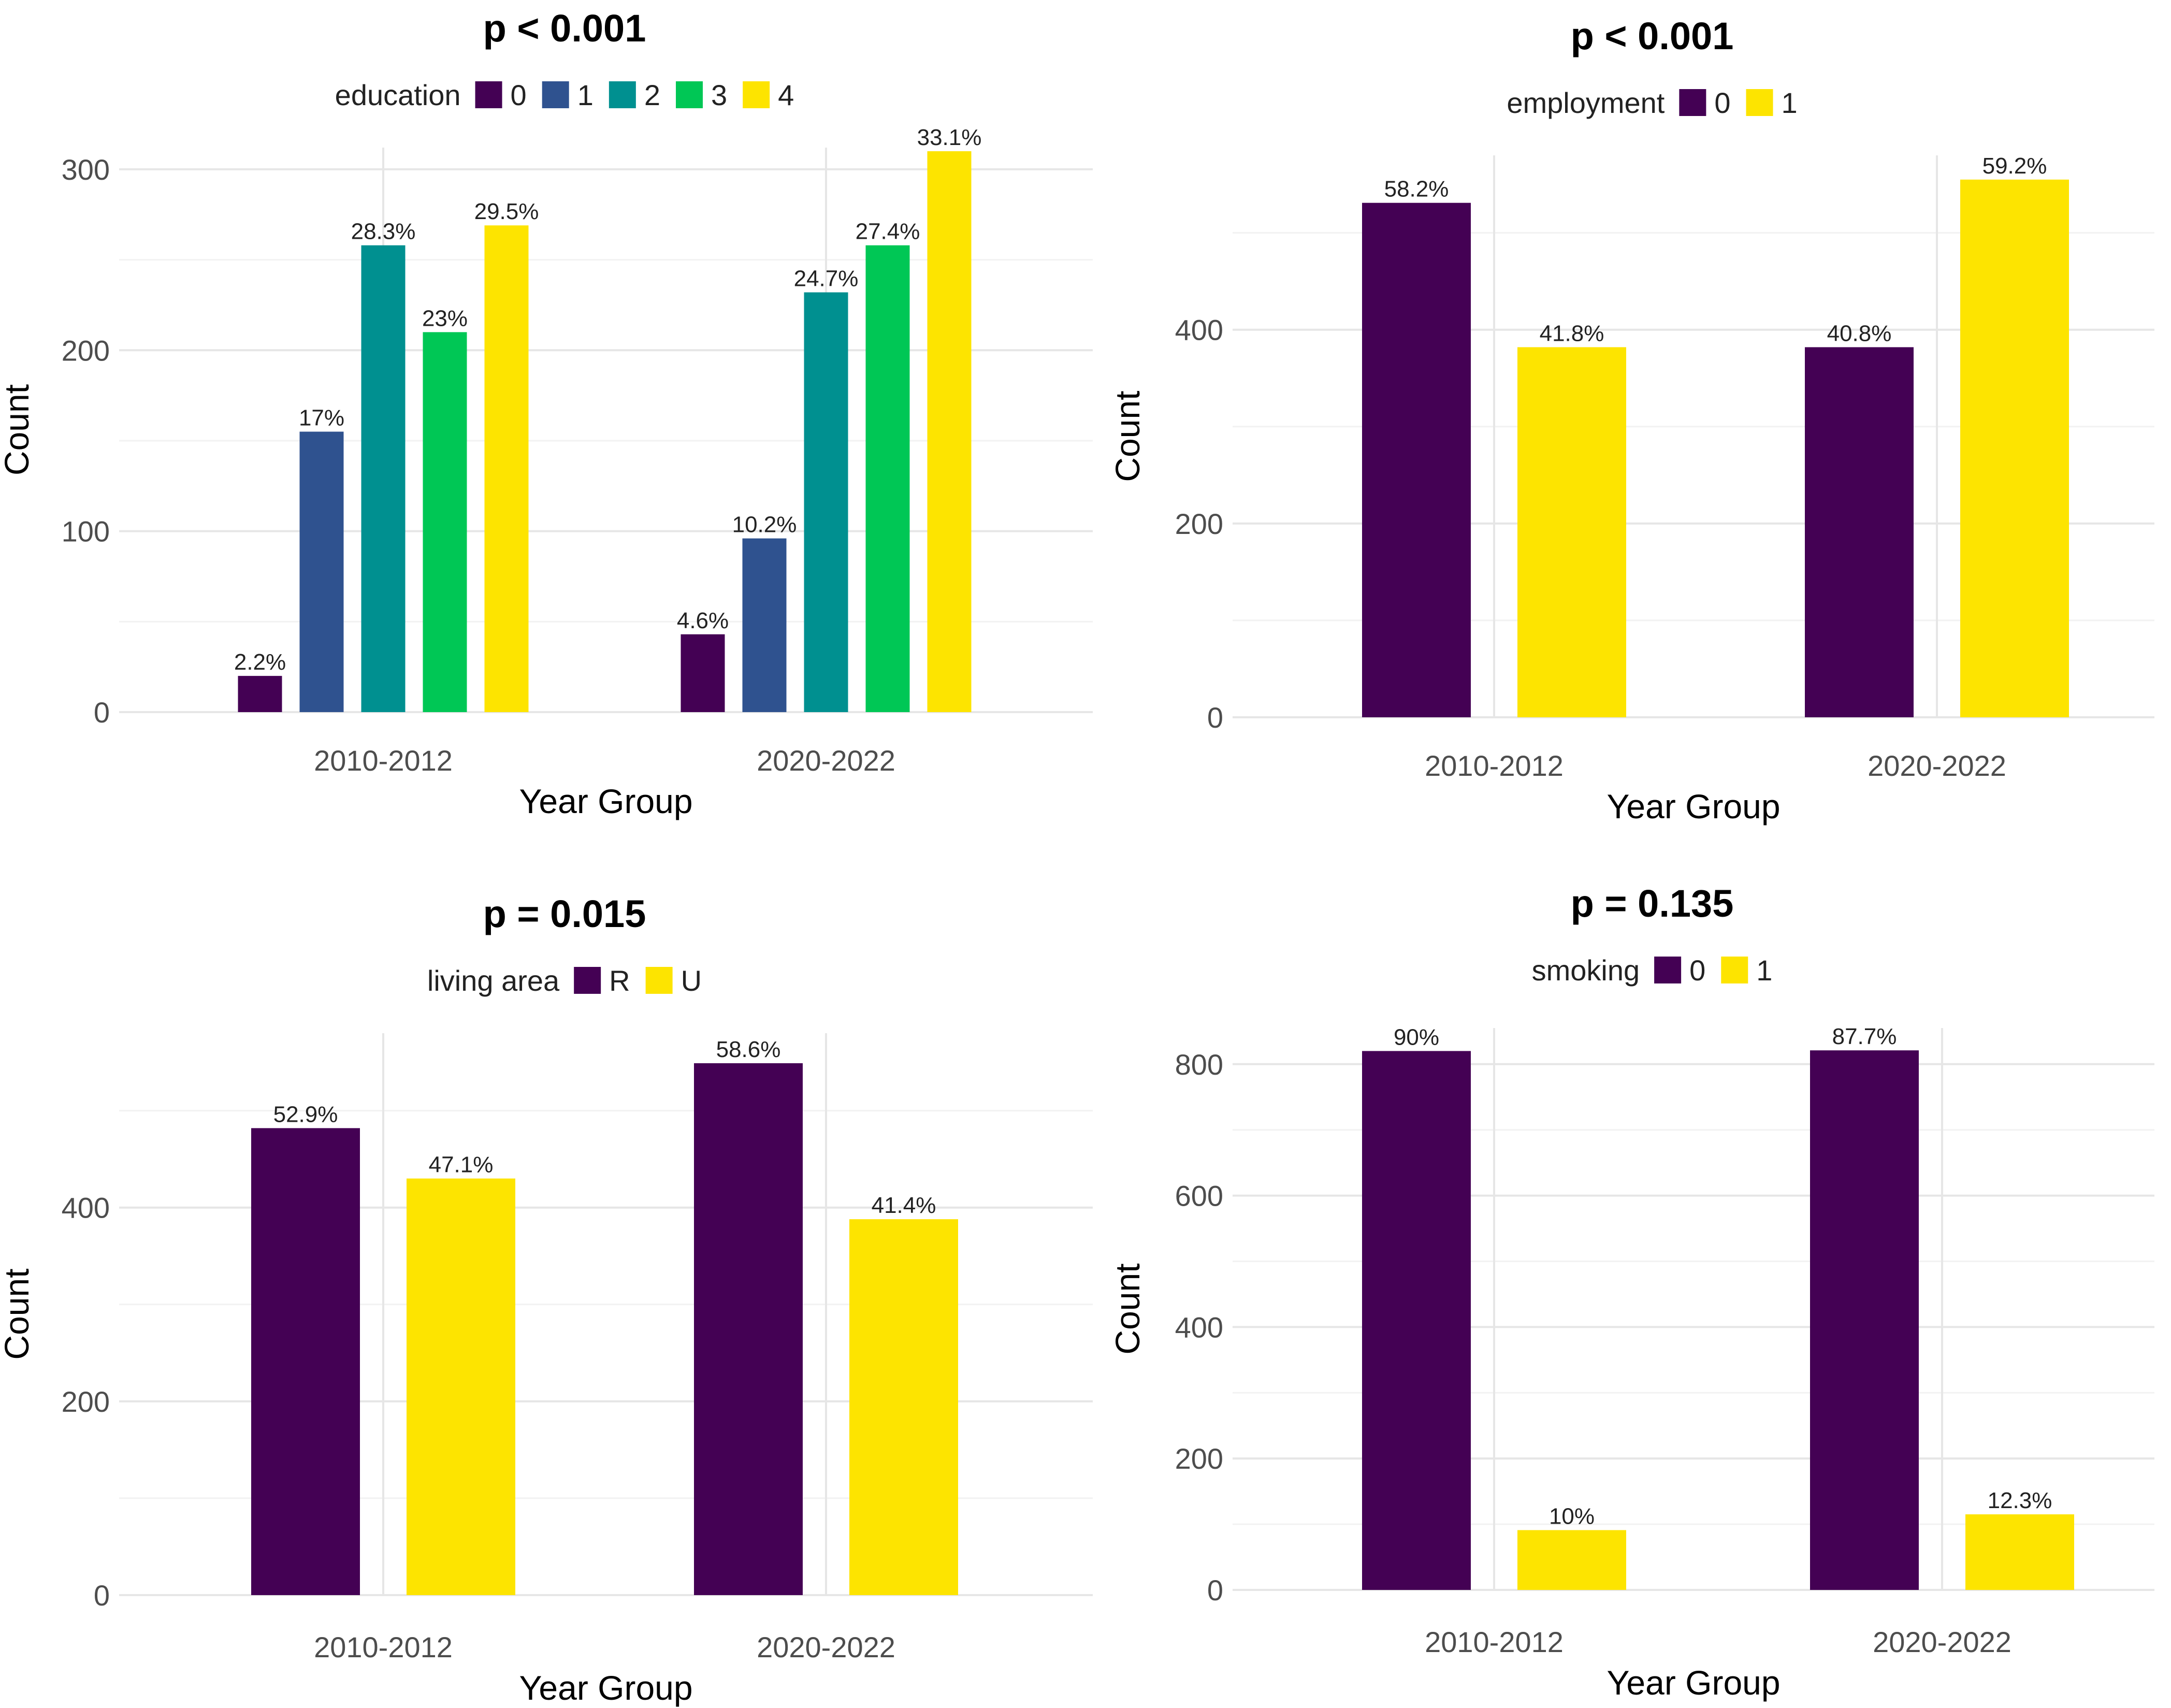  What do you see at coordinates (2014, 166) in the screenshot?
I see `data-label: 59.2%` at bounding box center [2014, 166].